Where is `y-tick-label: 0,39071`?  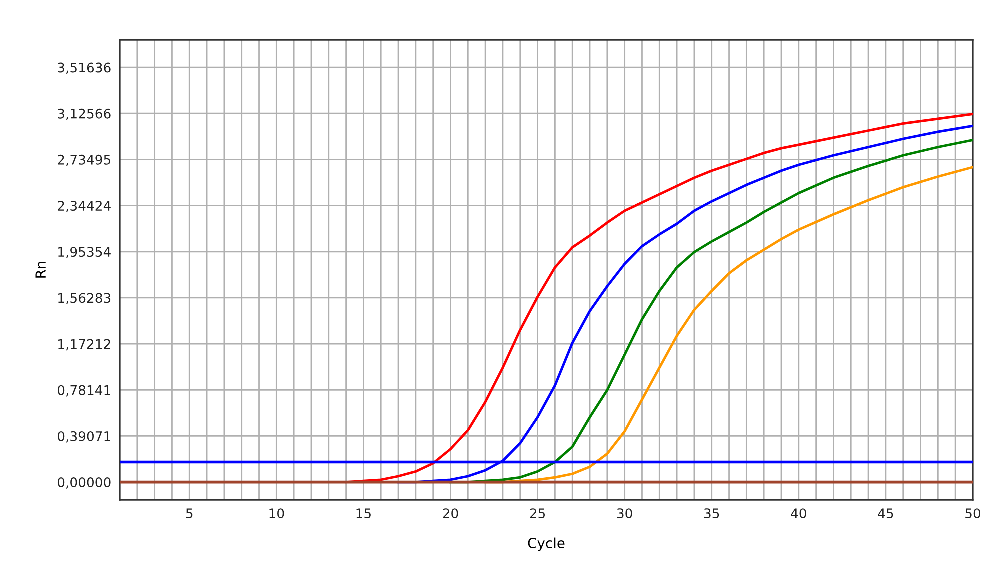 y-tick-label: 0,39071 is located at coordinates (84, 437).